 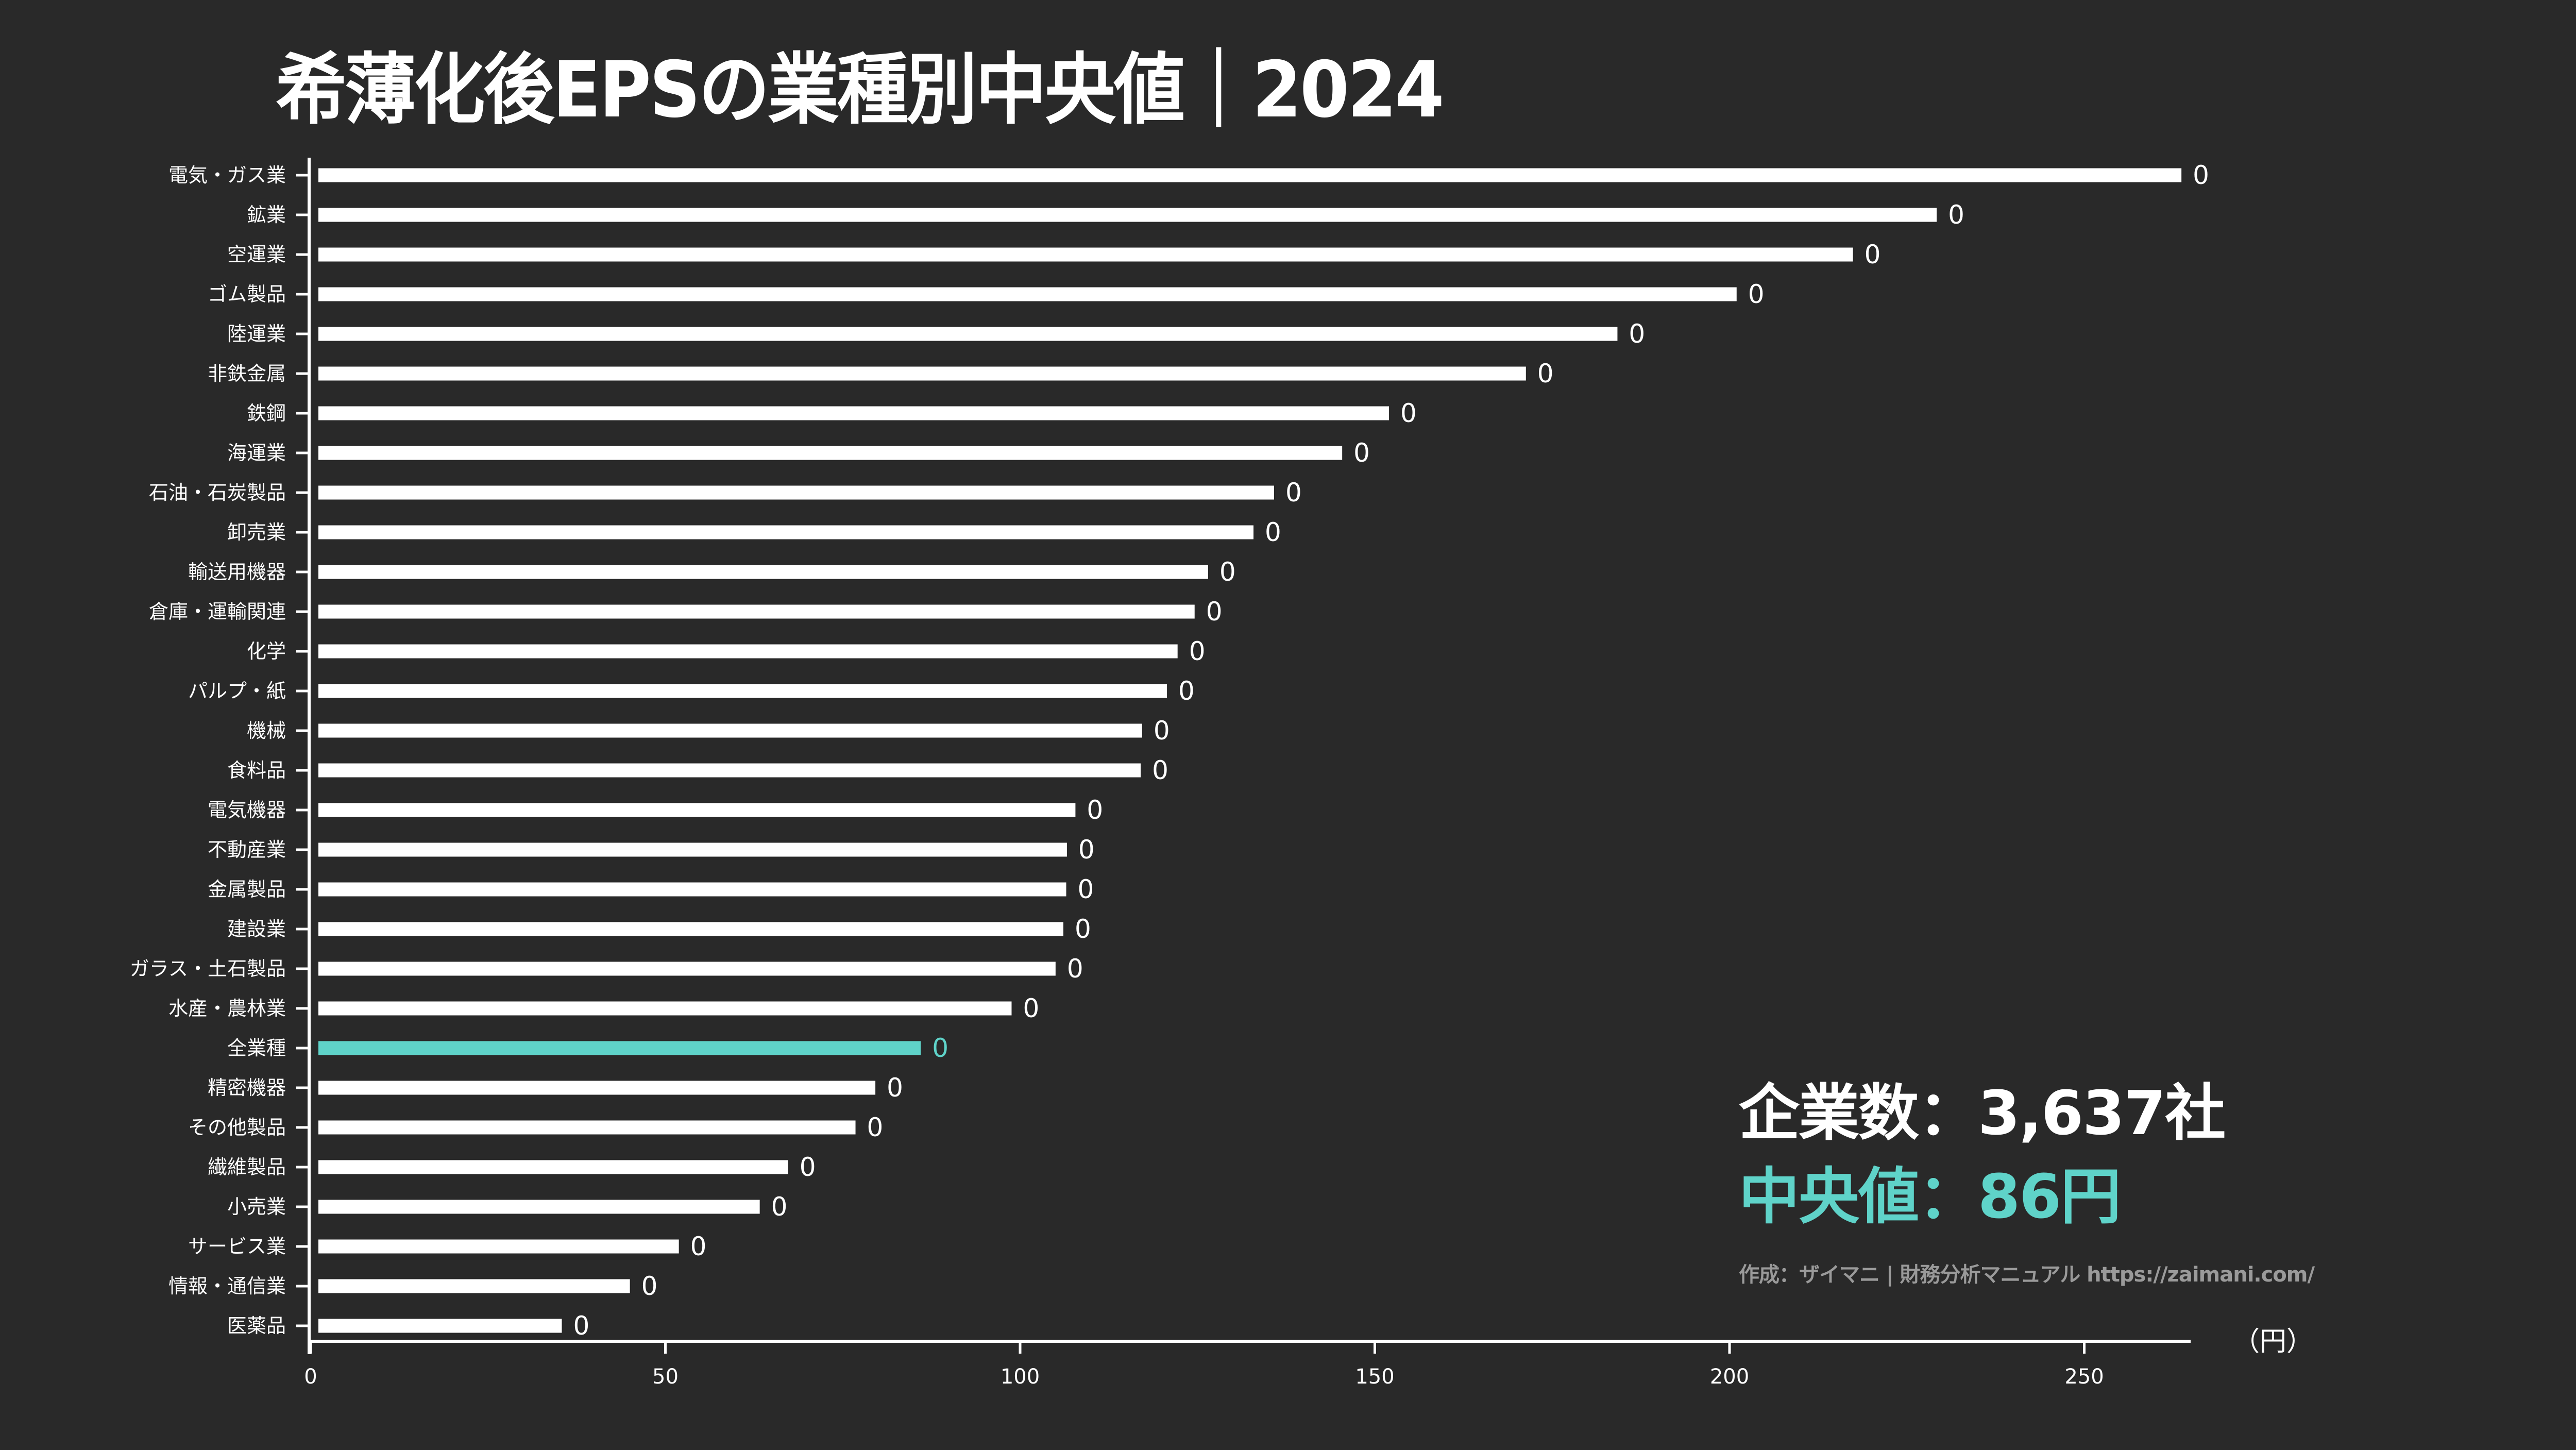 What do you see at coordinates (256, 1325) in the screenshot?
I see `category-label: 医薬品` at bounding box center [256, 1325].